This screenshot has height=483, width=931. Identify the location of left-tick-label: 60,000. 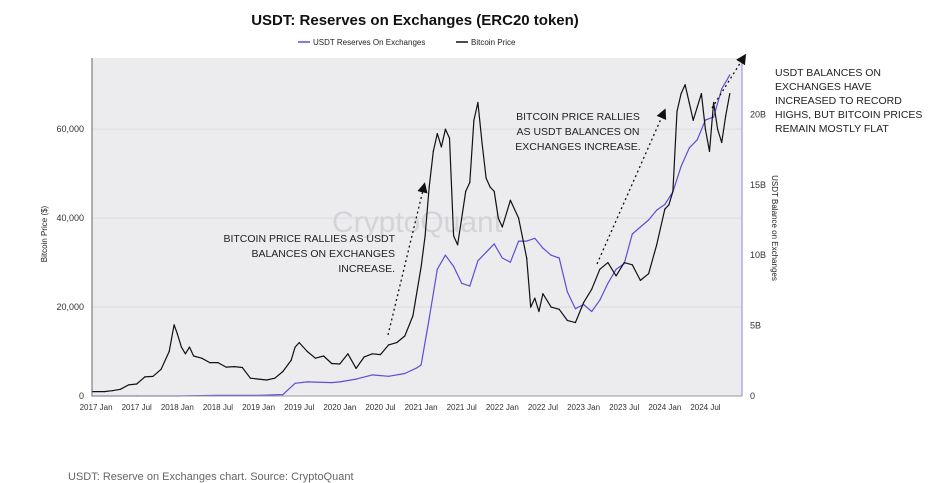
(70, 129).